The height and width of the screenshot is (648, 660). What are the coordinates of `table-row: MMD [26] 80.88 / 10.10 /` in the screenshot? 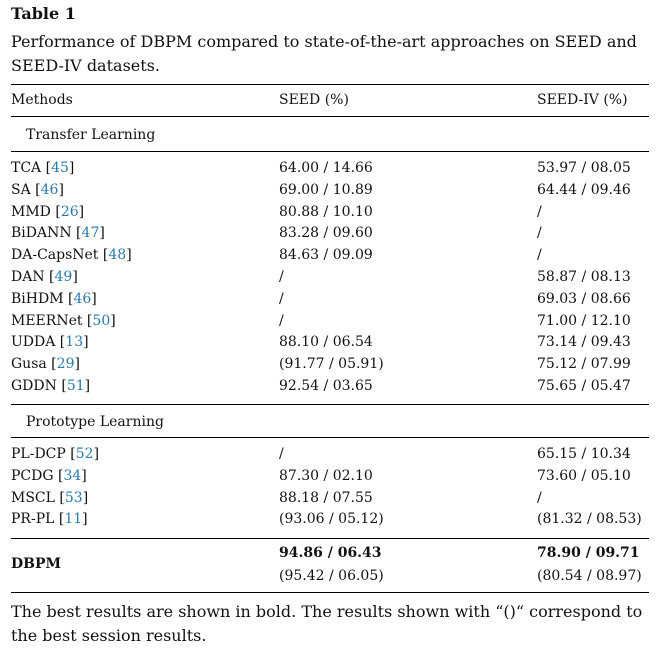 It's located at (330, 215).